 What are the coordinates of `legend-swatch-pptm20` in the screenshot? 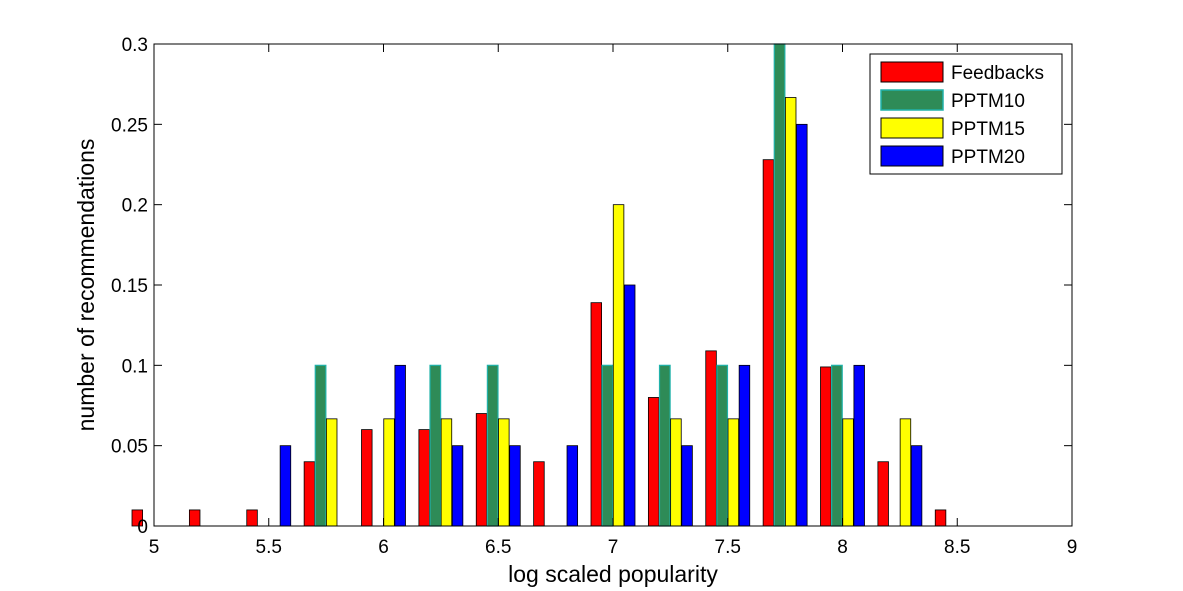 It's located at (912, 156).